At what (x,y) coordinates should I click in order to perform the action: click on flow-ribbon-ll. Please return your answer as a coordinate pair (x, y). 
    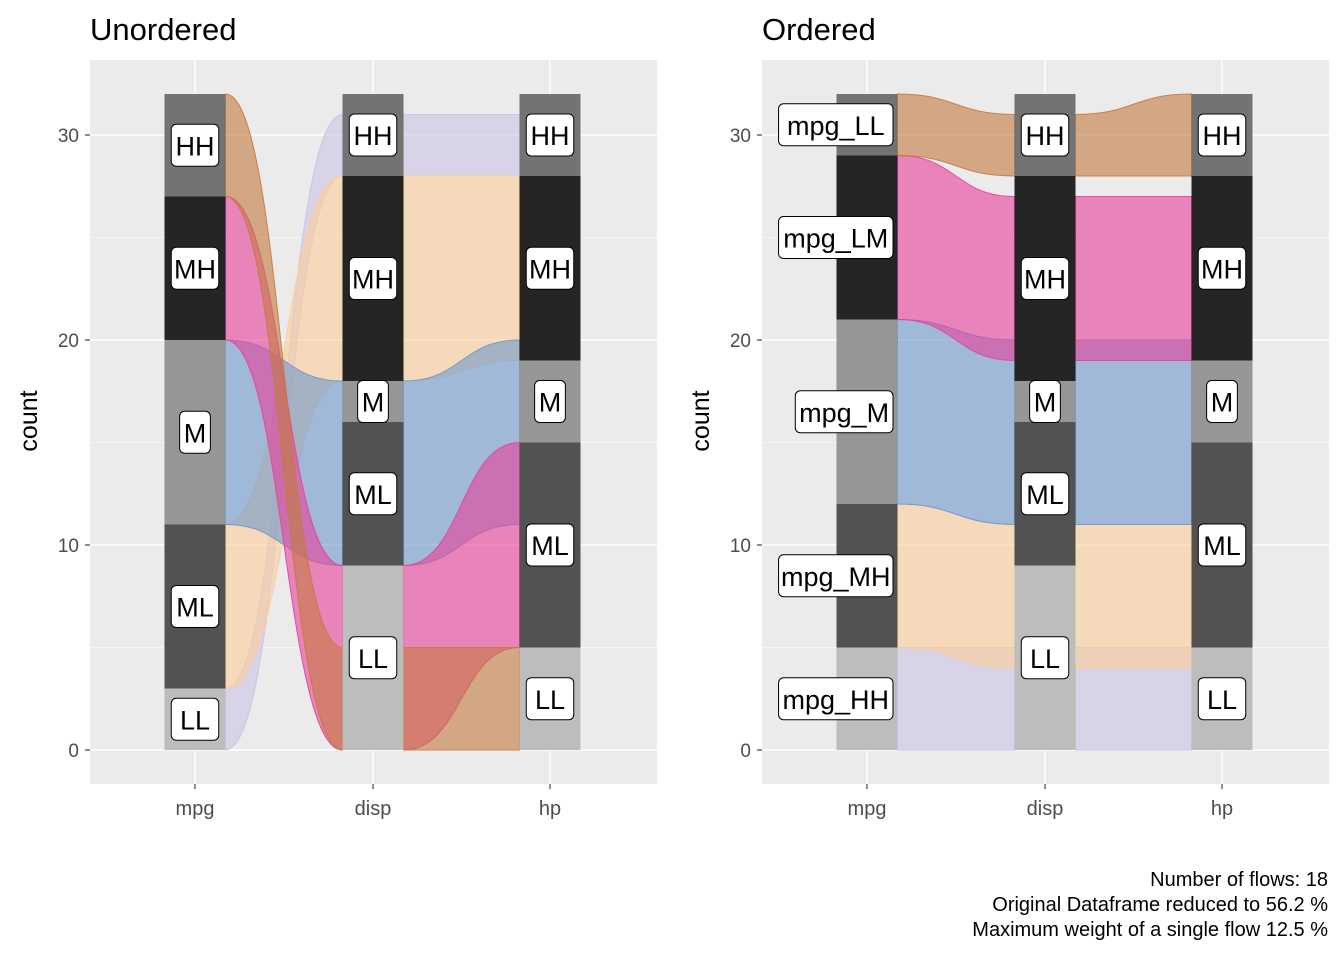
    Looking at the image, I should click on (461, 145).